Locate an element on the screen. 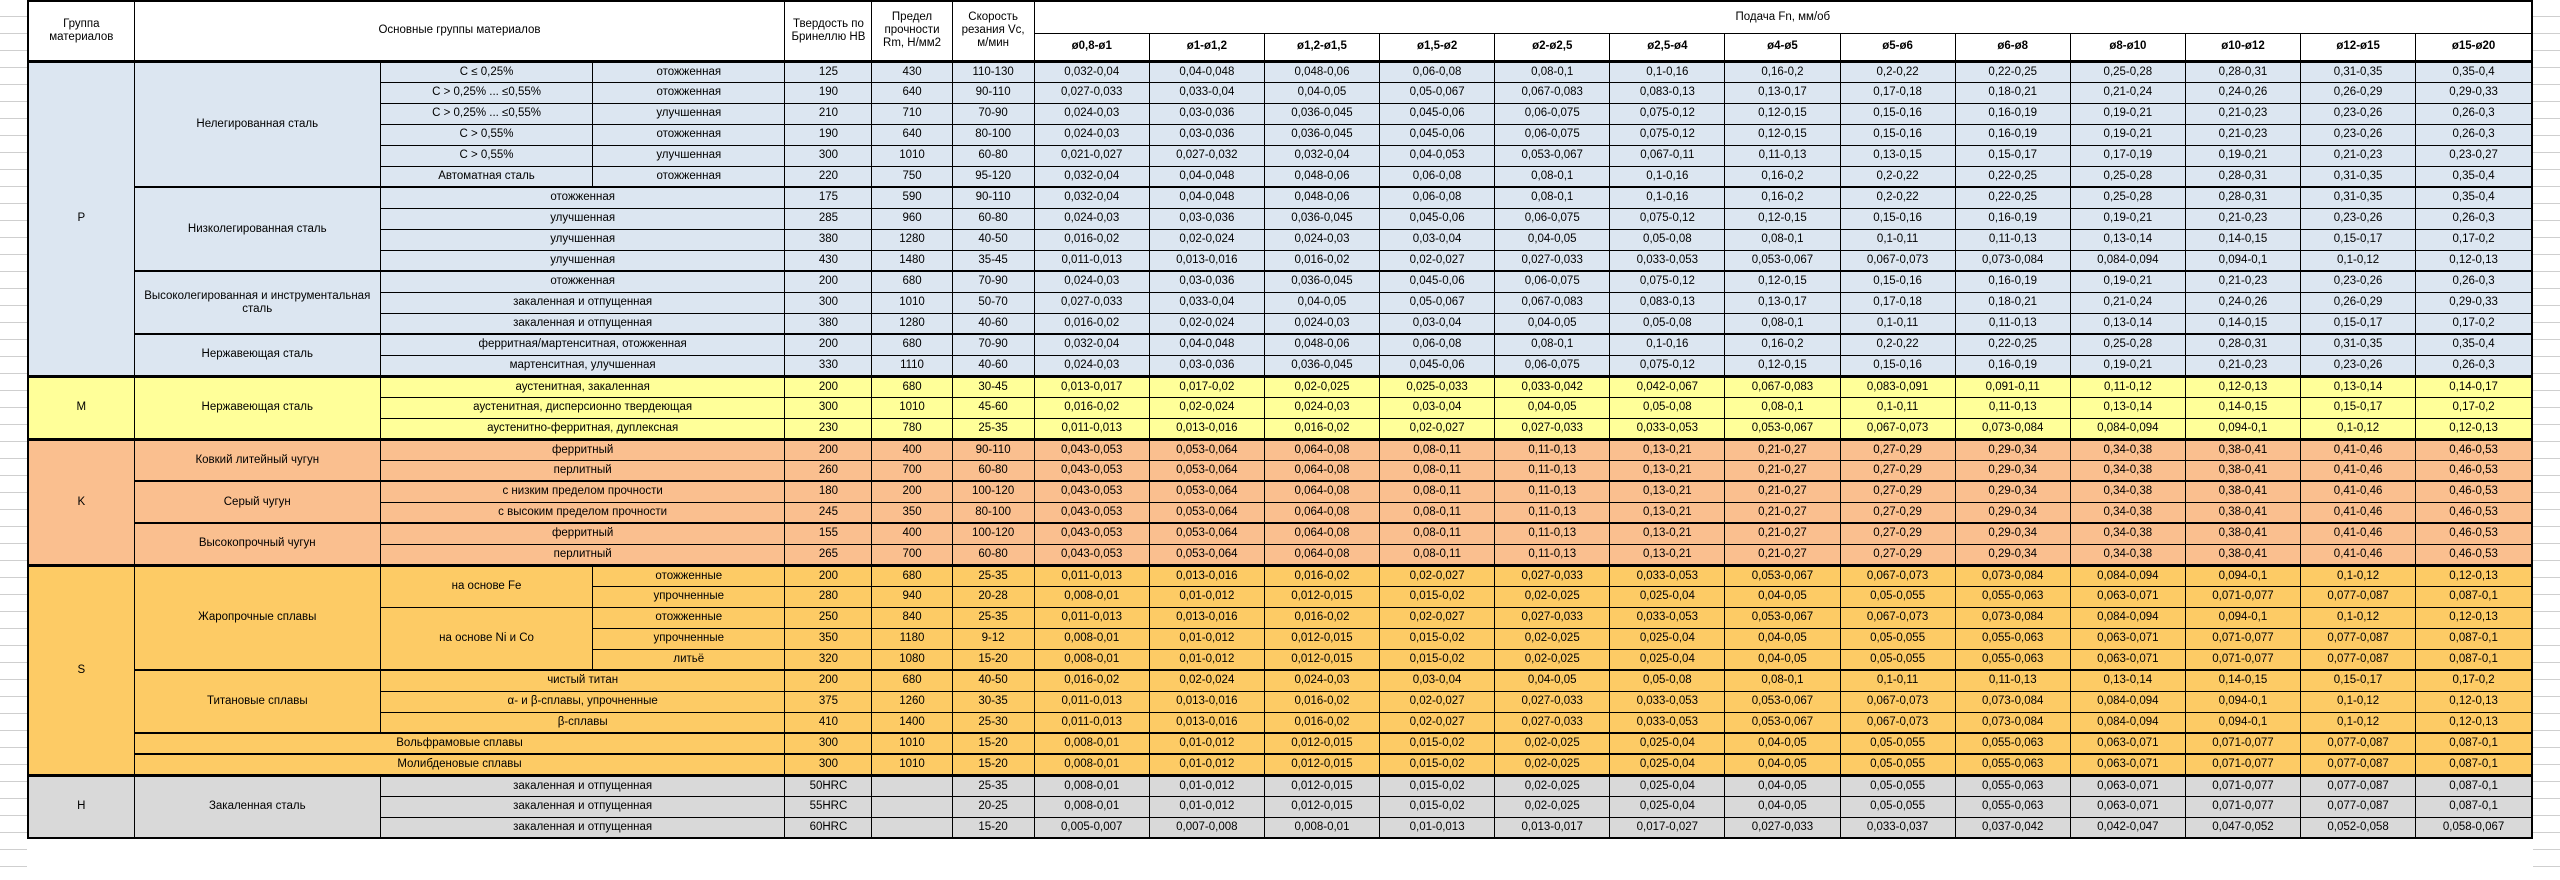  feed-cell: 0,067-0,083 is located at coordinates (1782, 386).